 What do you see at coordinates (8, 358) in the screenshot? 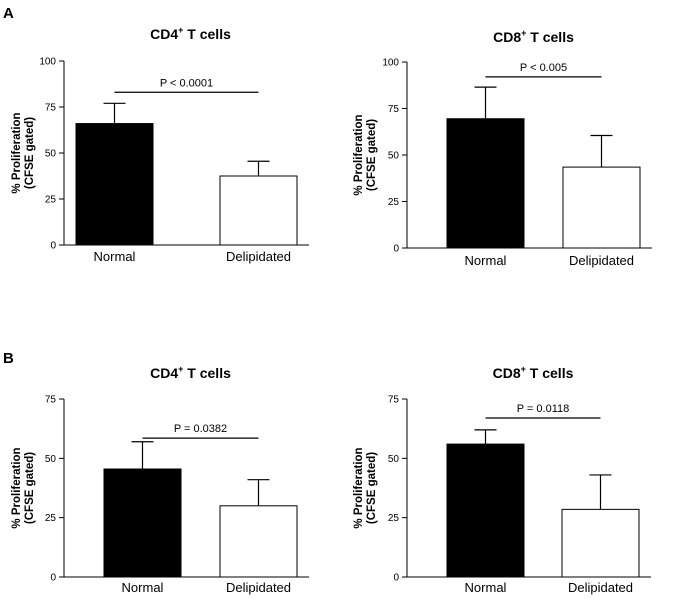
I see `panel-letter-b: B` at bounding box center [8, 358].